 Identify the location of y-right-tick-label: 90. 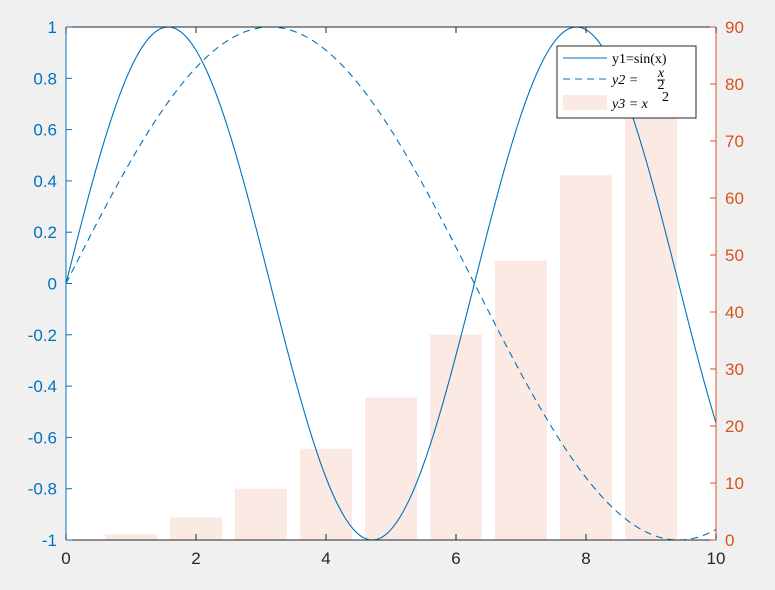
(734, 27).